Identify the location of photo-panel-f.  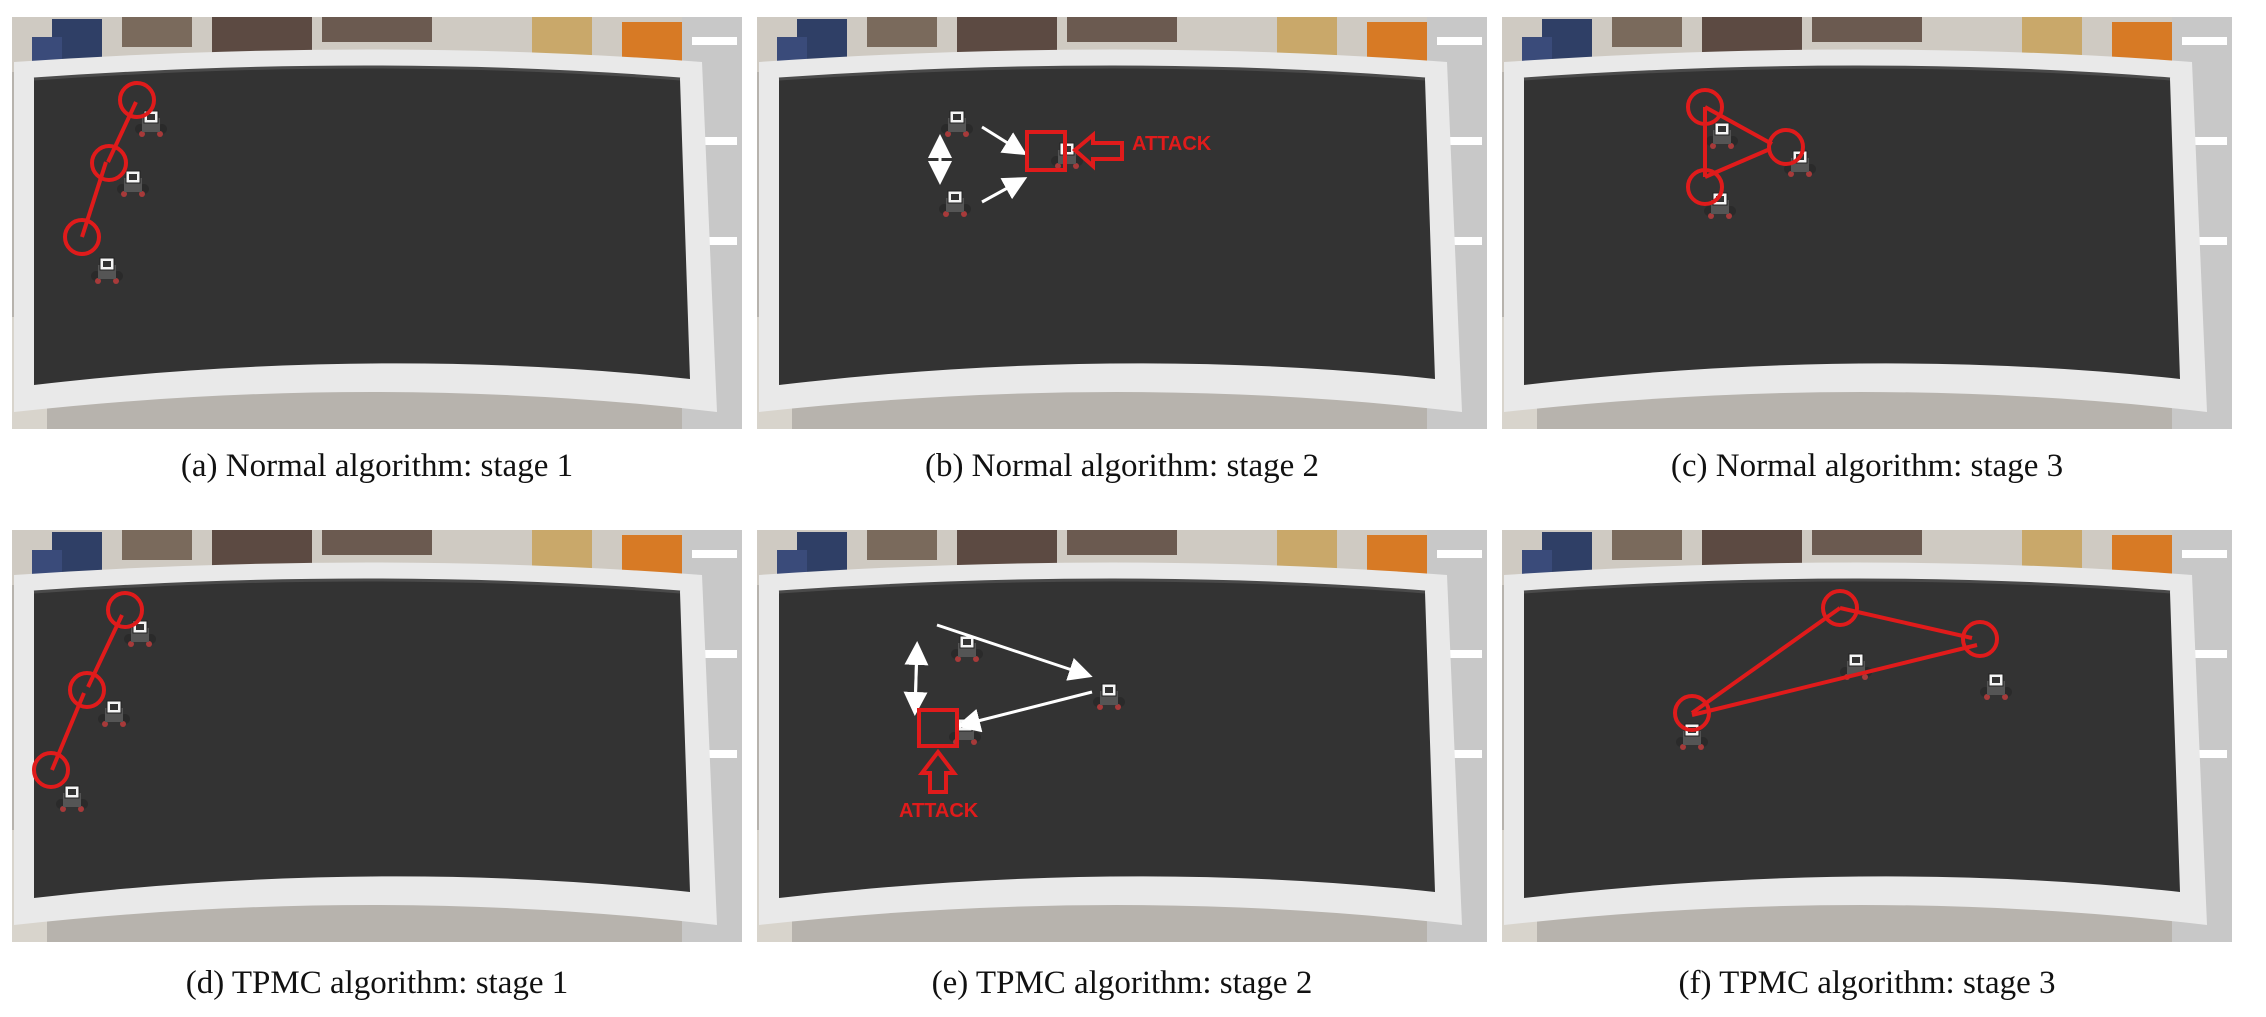
(1867, 736).